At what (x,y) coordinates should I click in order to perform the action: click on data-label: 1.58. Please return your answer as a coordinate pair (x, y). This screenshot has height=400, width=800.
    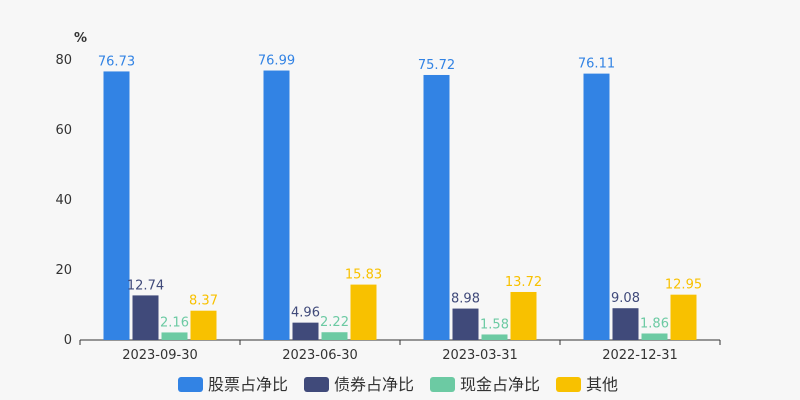
    Looking at the image, I should click on (494, 324).